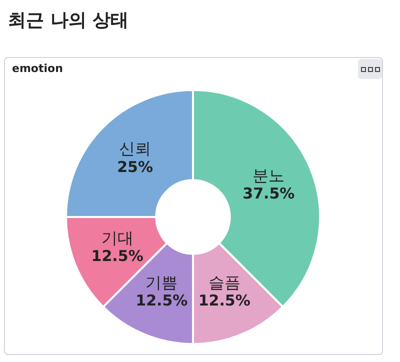 The height and width of the screenshot is (362, 400). Describe the element at coordinates (224, 282) in the screenshot. I see `slice-label: 슬픔` at that location.